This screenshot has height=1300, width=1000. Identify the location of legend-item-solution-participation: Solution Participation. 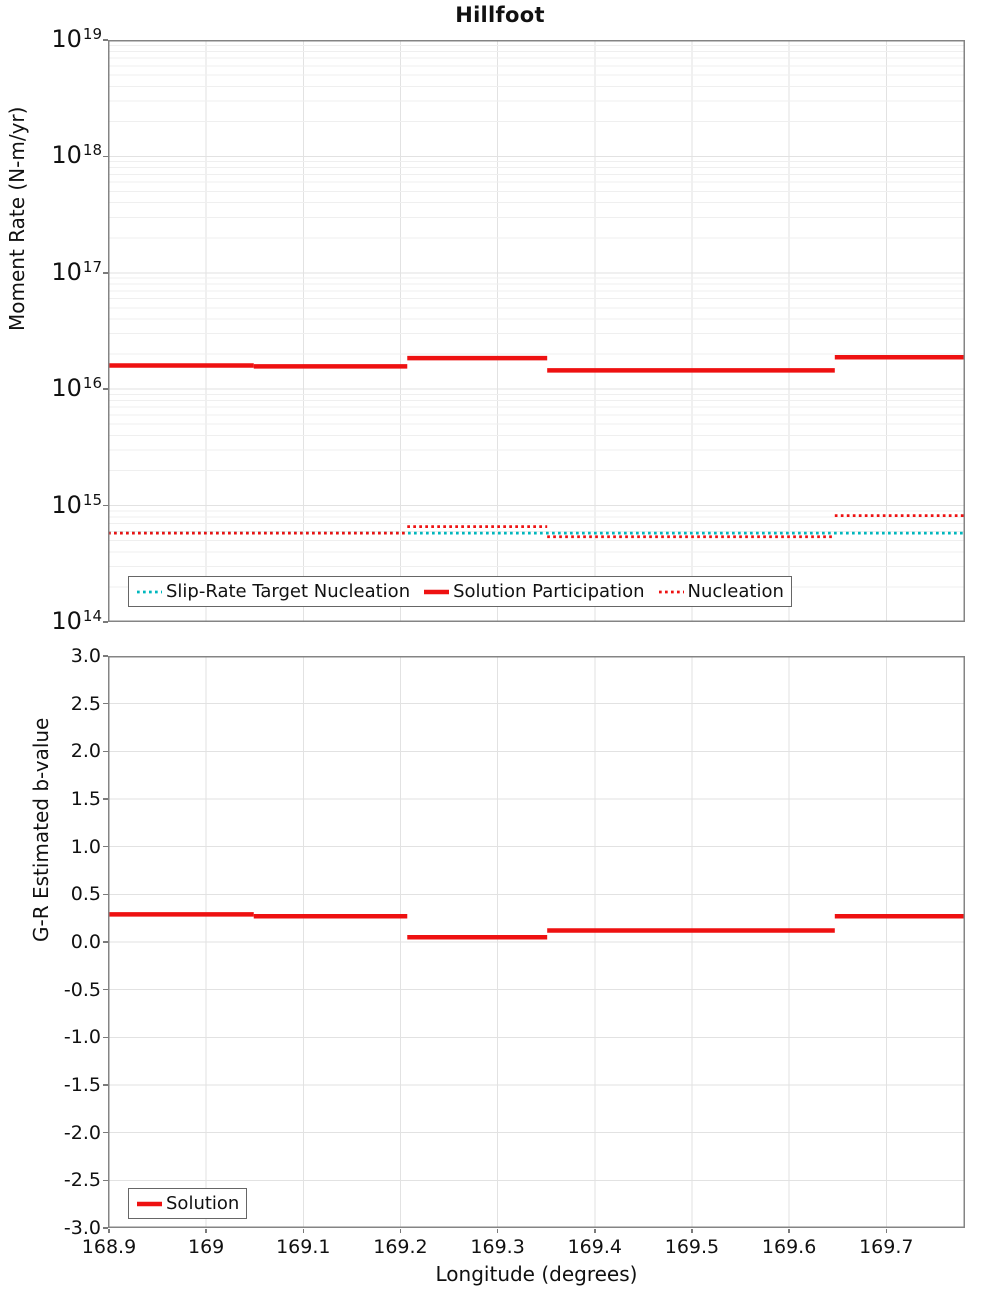
(534, 591).